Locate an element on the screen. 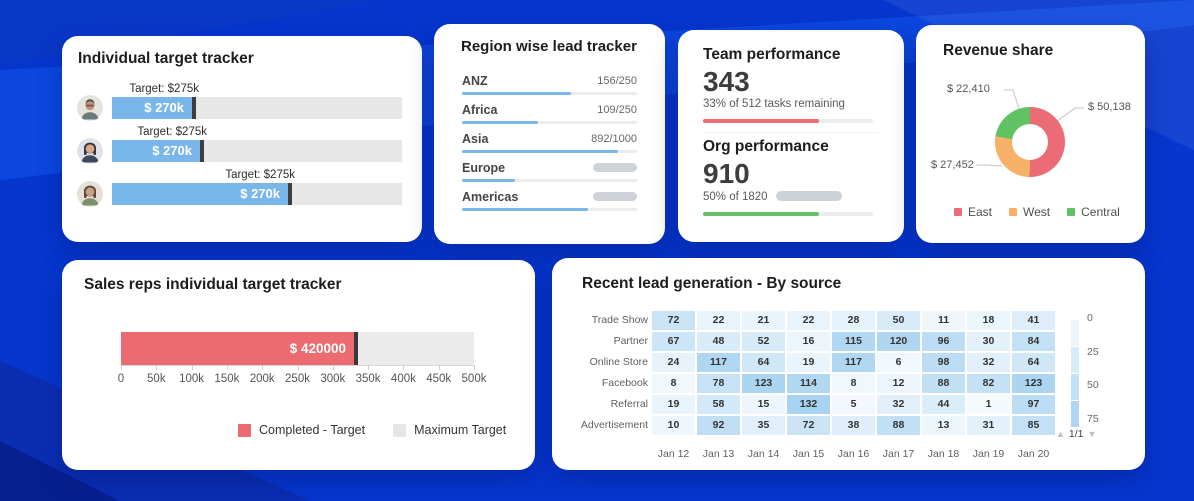  heatmap-column-label: Jan 14 is located at coordinates (763, 454).